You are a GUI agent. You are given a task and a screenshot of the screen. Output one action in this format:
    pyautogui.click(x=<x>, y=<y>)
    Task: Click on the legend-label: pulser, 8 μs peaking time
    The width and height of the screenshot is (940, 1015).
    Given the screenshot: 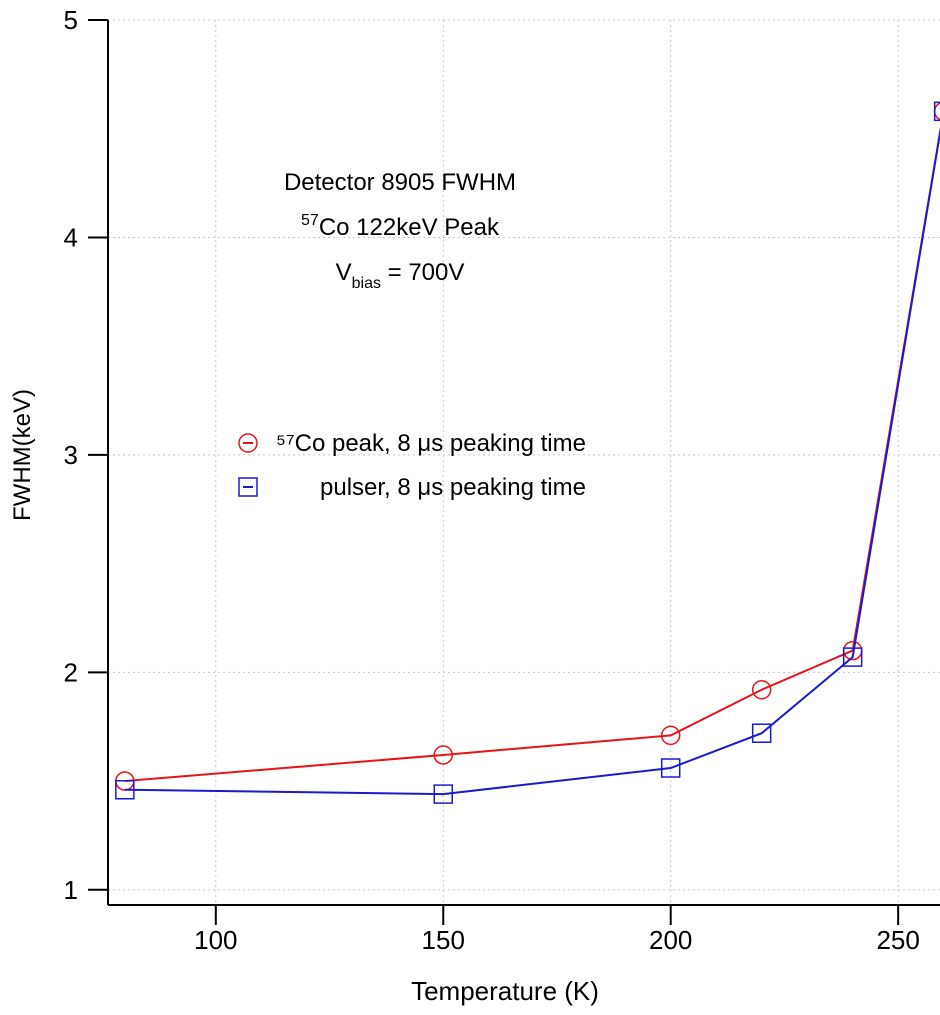 What is the action you would take?
    pyautogui.click(x=453, y=487)
    